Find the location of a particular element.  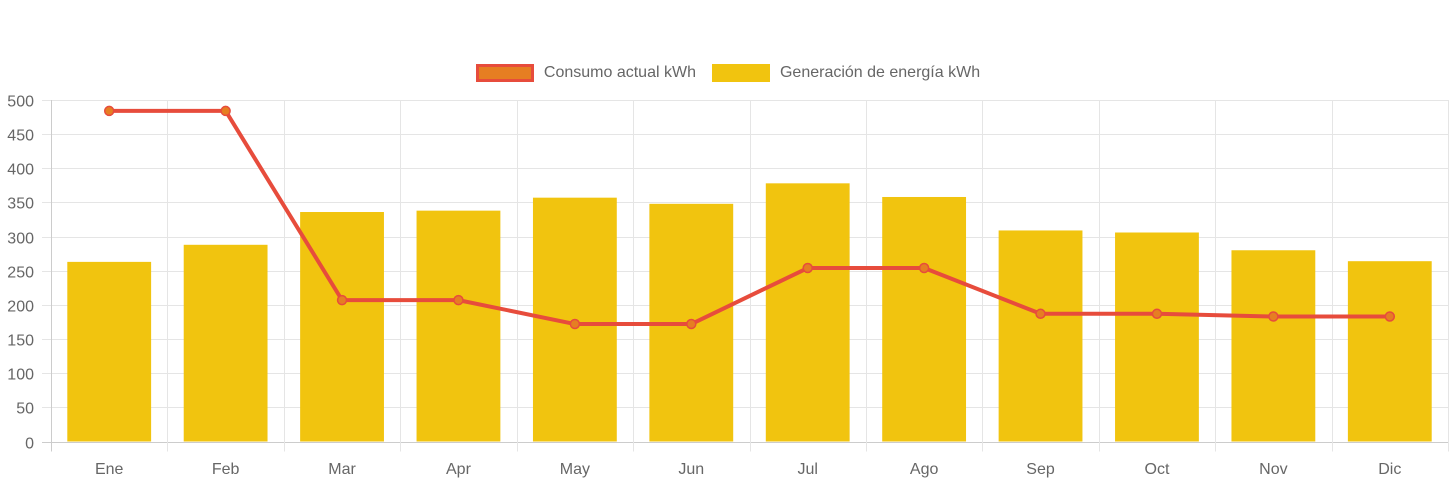

y-tick-label: 150 is located at coordinates (20, 341).